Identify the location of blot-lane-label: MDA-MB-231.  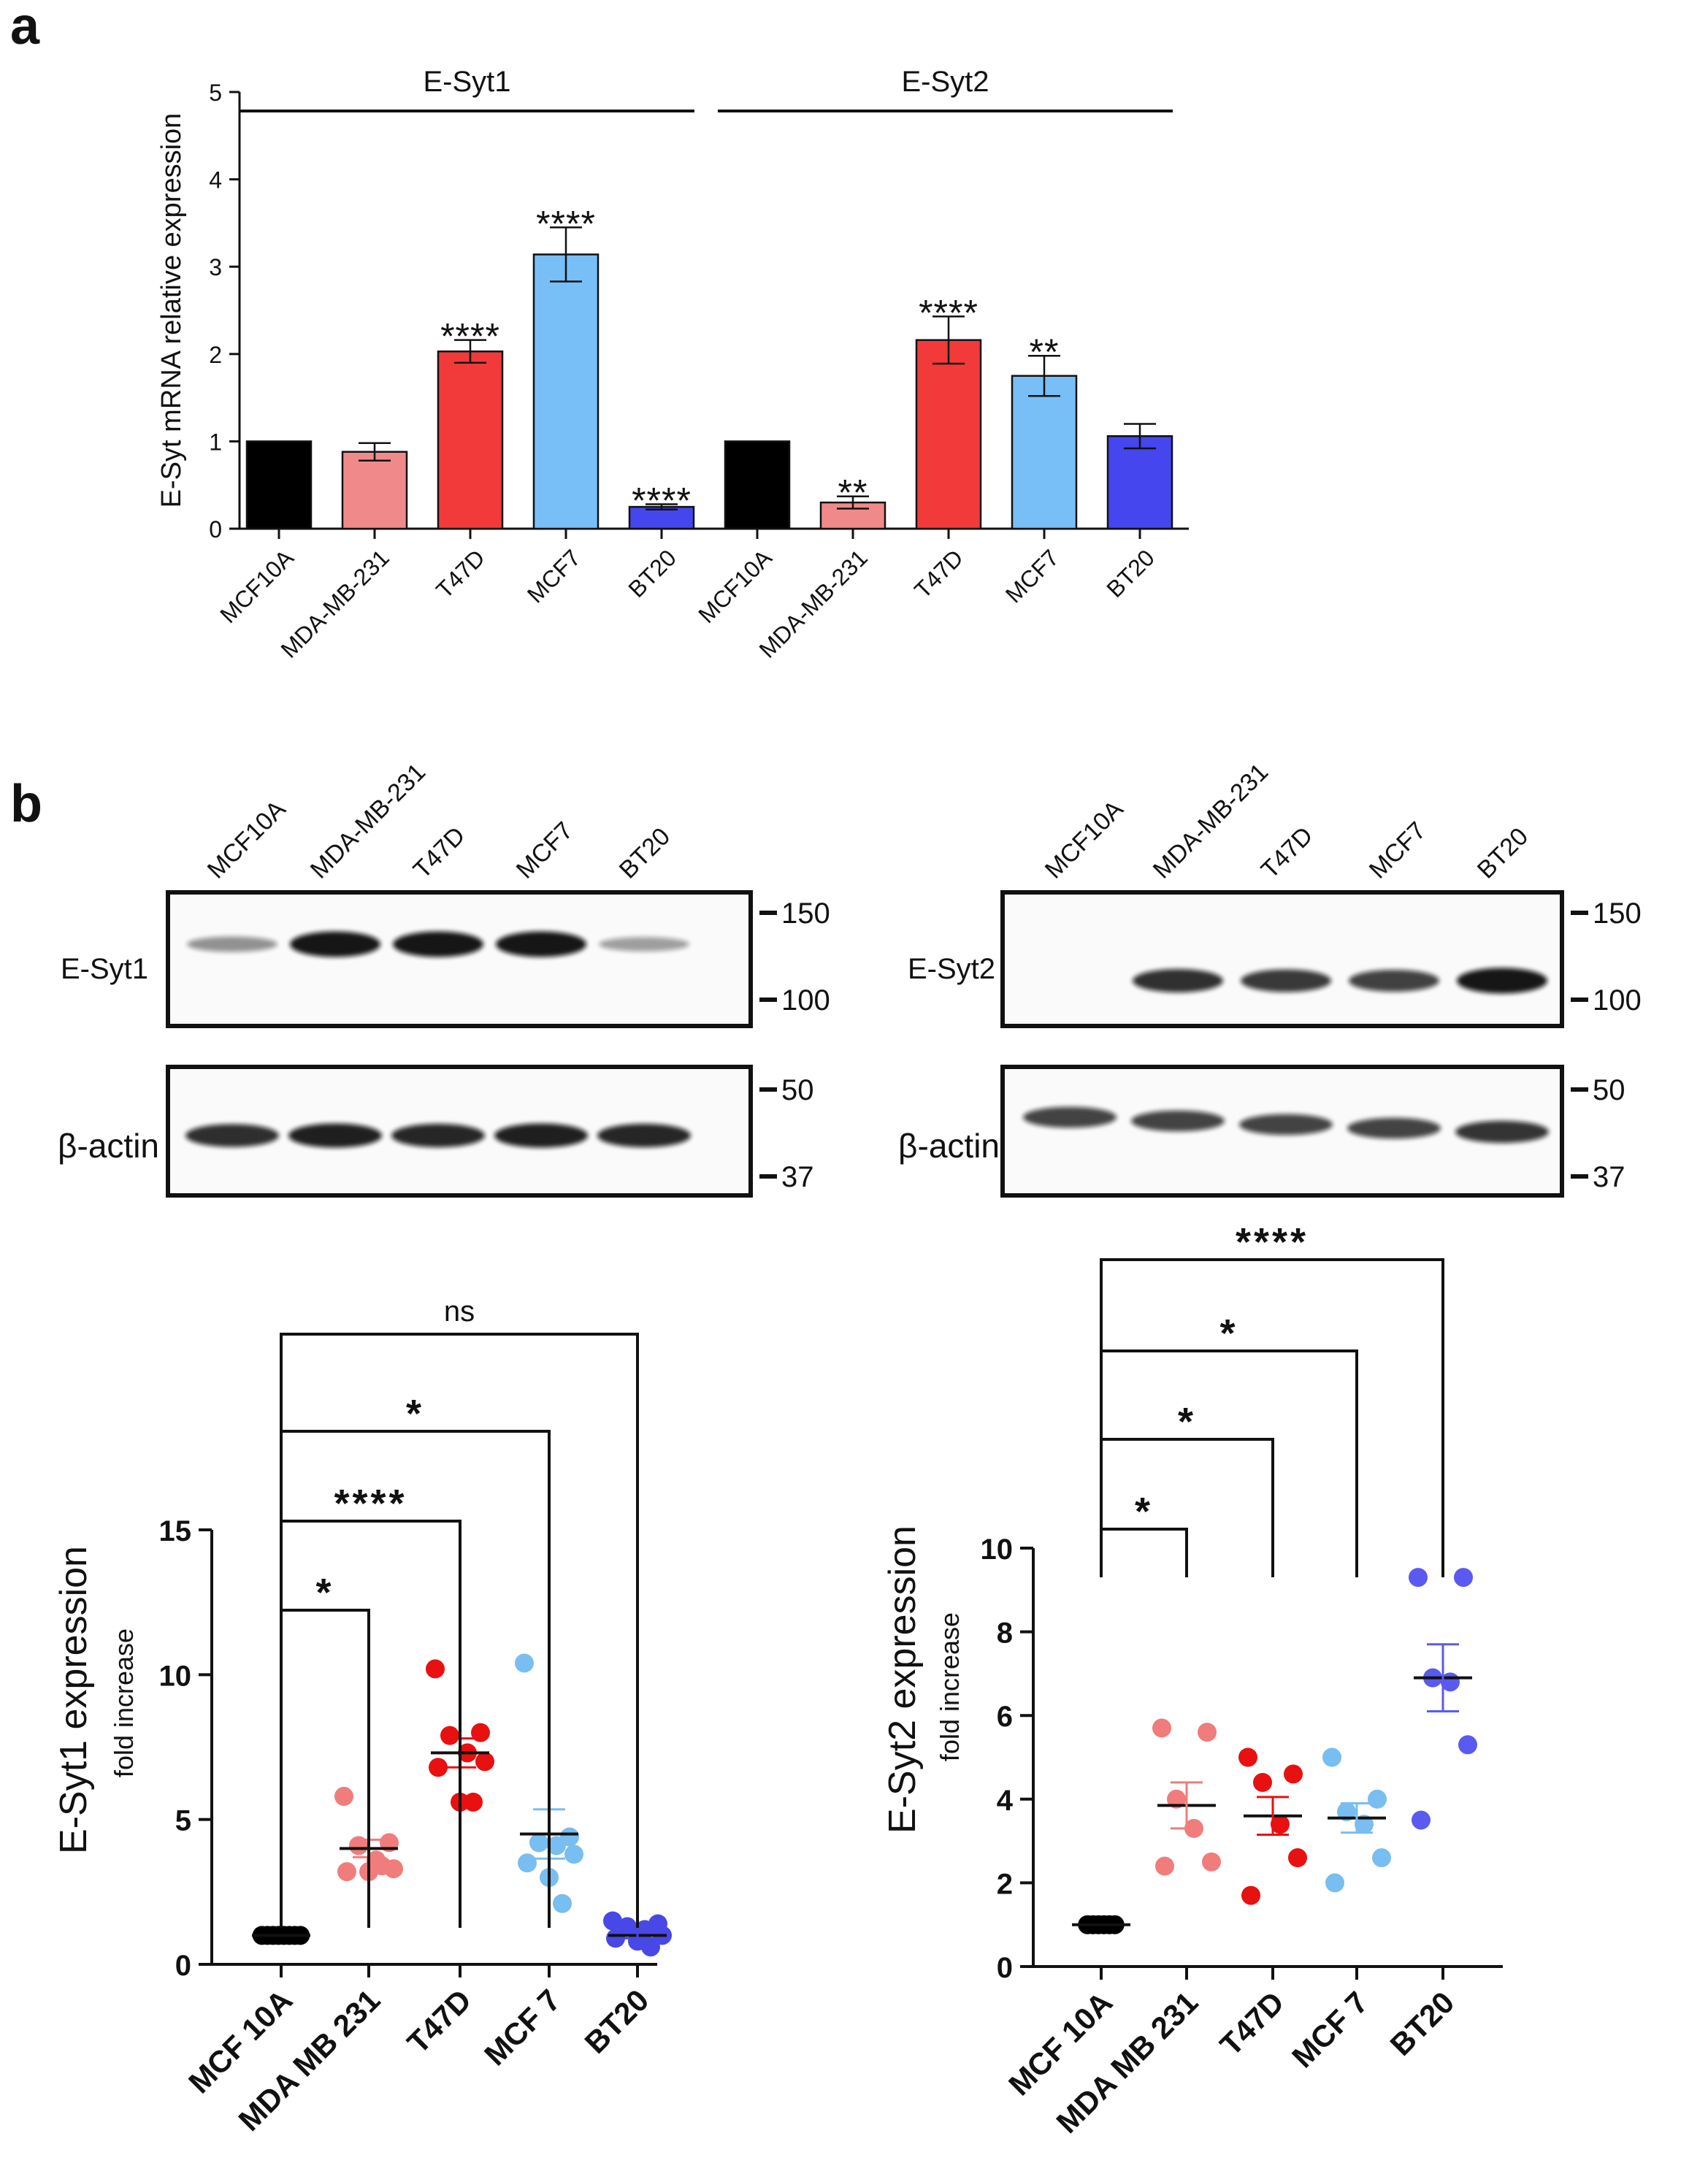
(1211, 821).